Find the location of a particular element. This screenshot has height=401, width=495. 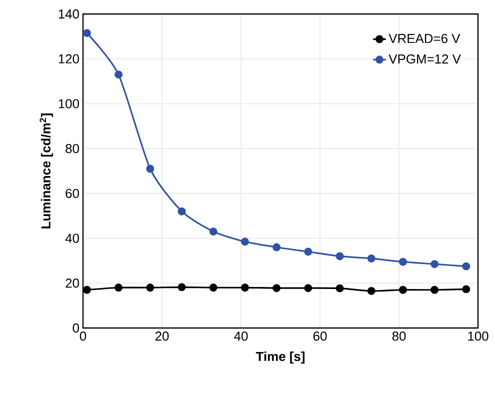

y-tick-label: 80 is located at coordinates (72, 149).